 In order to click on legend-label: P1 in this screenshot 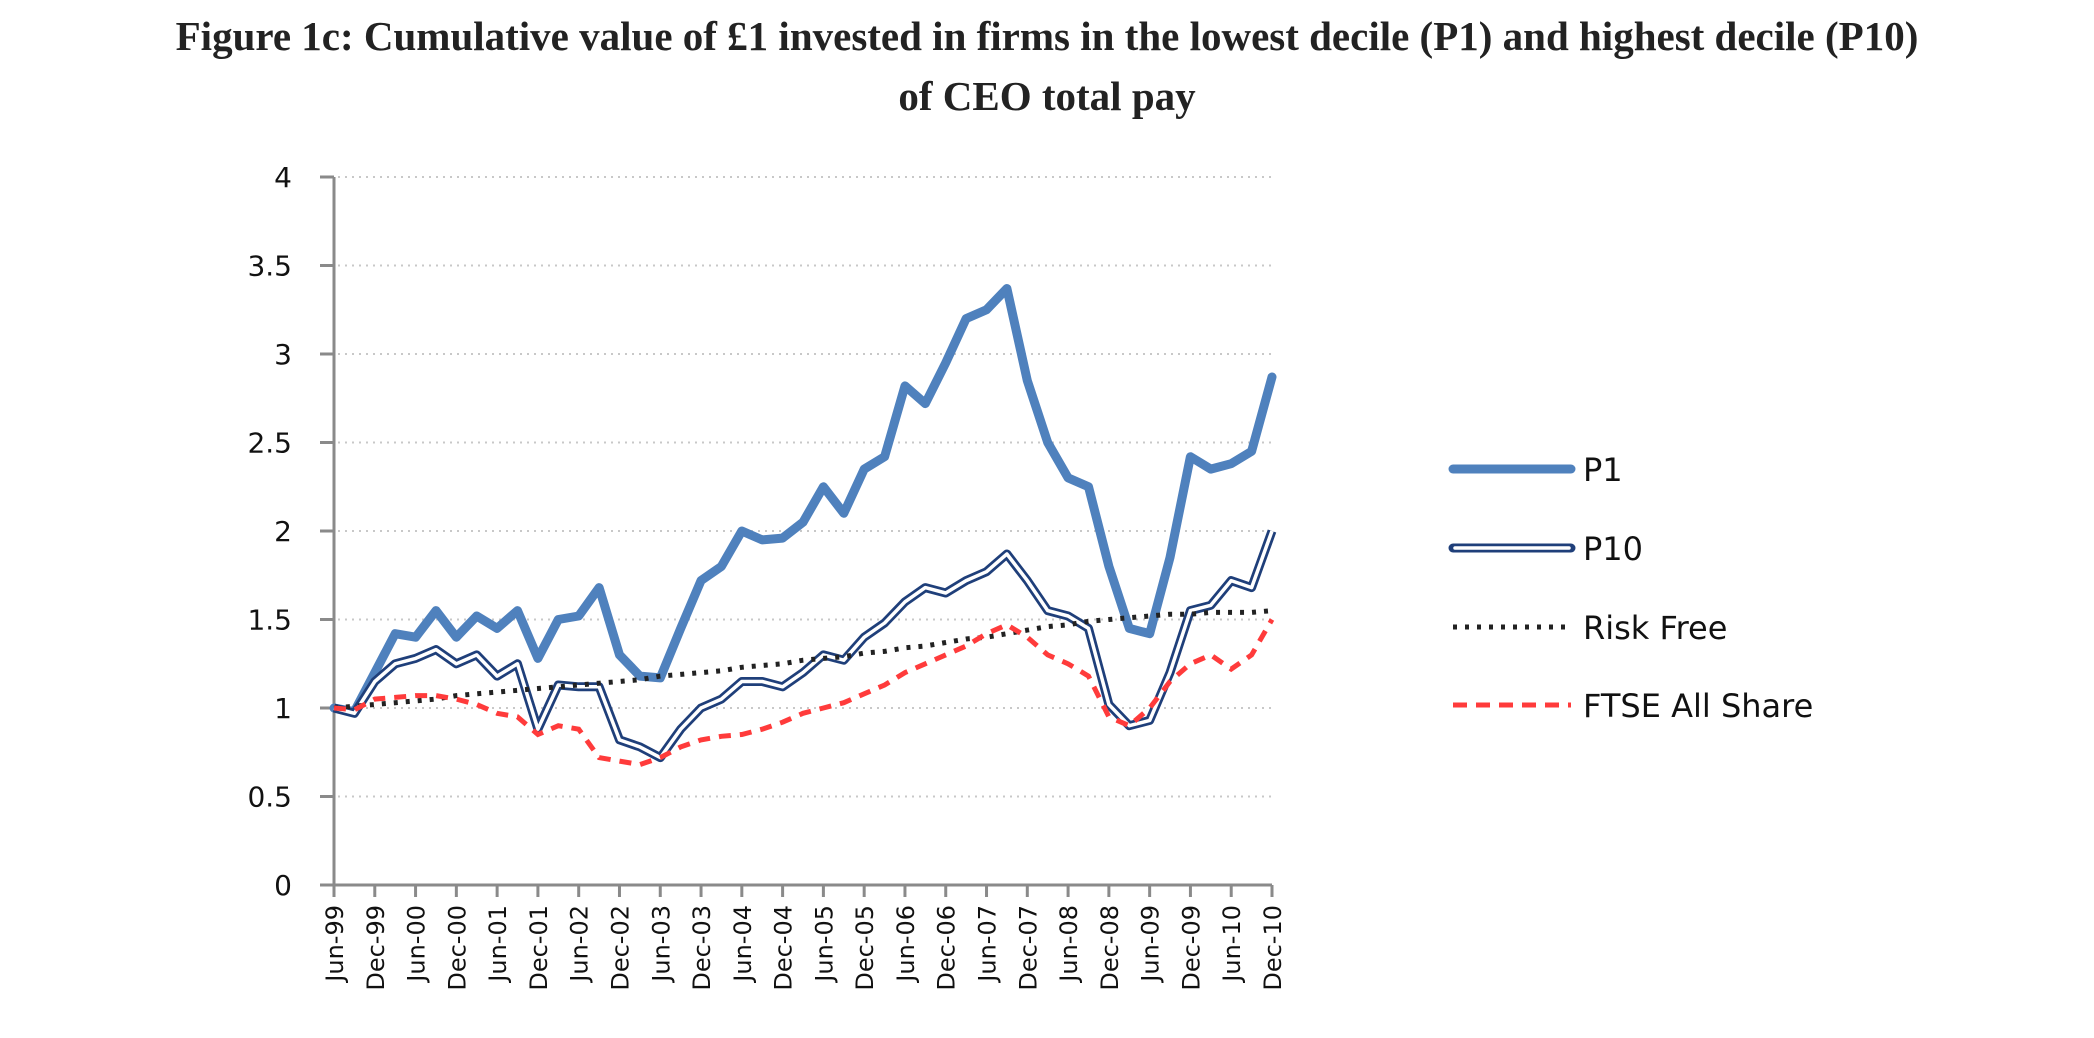, I will do `click(1603, 470)`.